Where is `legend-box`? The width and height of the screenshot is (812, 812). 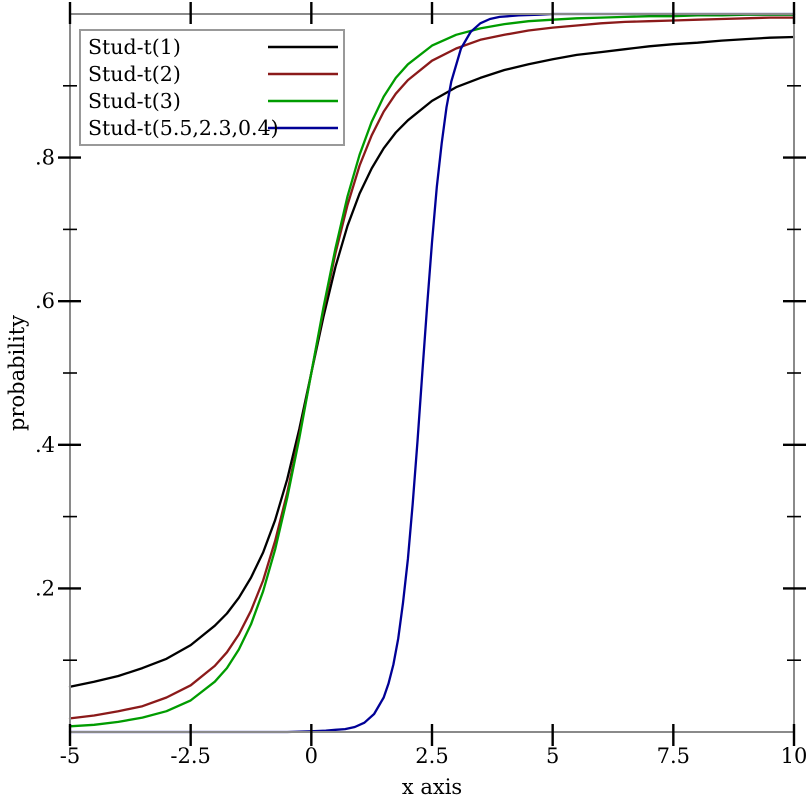 legend-box is located at coordinates (212, 87).